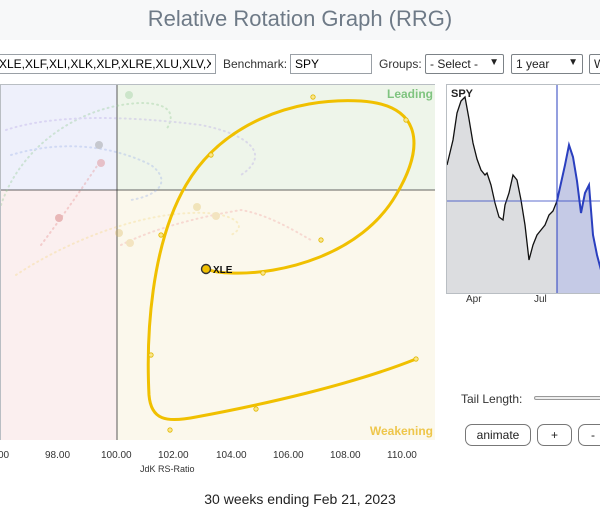 The width and height of the screenshot is (600, 512). I want to click on frequency-select-value: W, so click(597, 64).